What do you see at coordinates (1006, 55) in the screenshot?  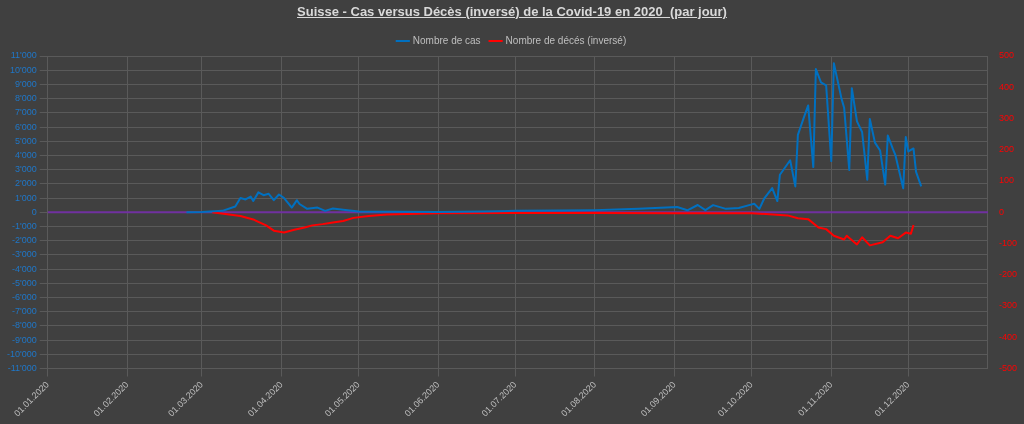 I see `y2-tick-label: 500` at bounding box center [1006, 55].